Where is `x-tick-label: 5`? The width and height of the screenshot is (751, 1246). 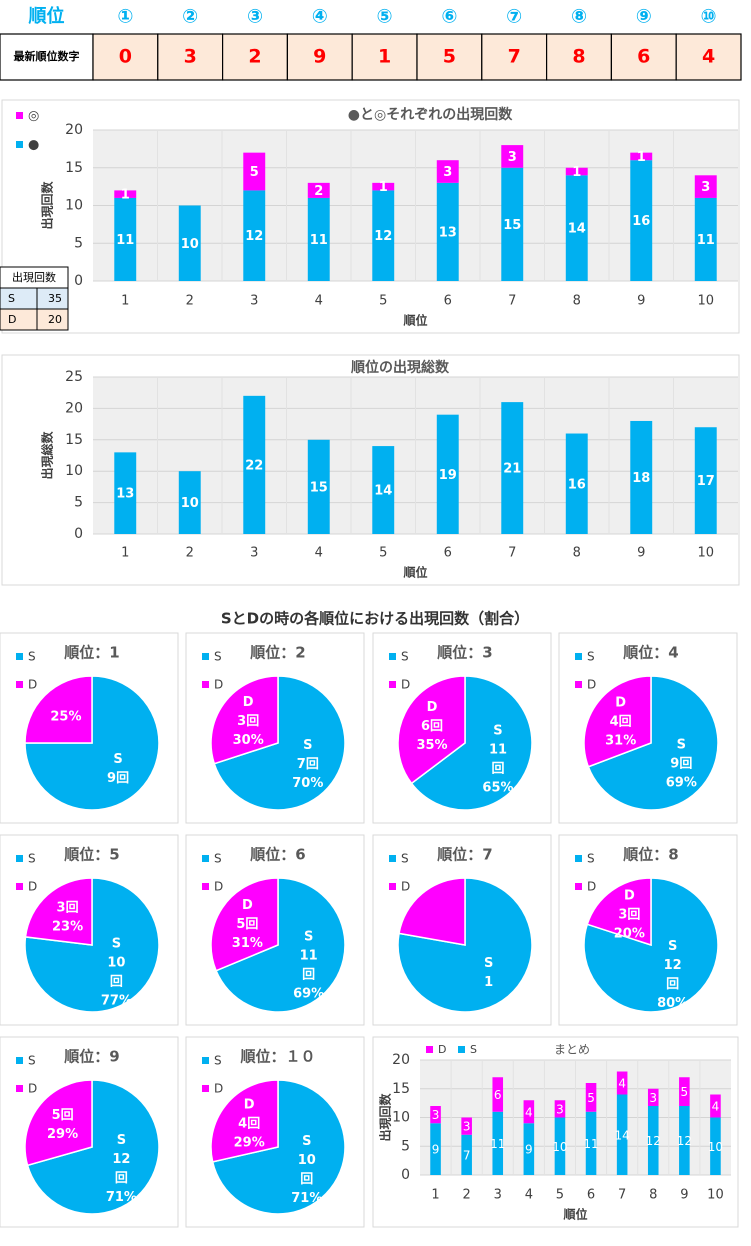
x-tick-label: 5 is located at coordinates (383, 553).